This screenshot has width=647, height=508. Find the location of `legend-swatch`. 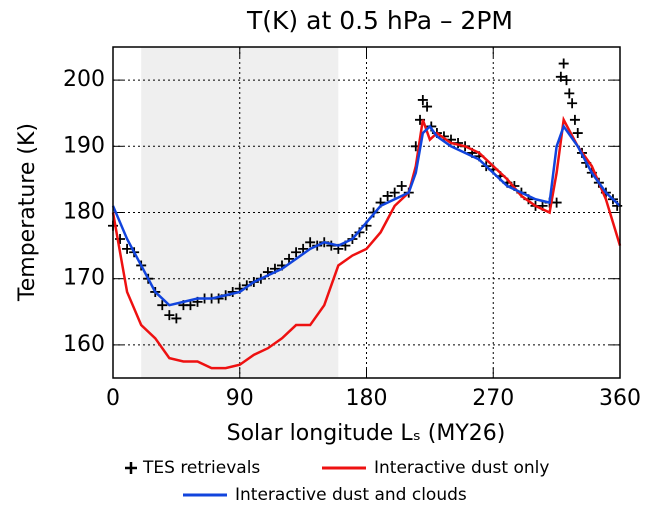

legend-swatch is located at coordinates (131, 468).